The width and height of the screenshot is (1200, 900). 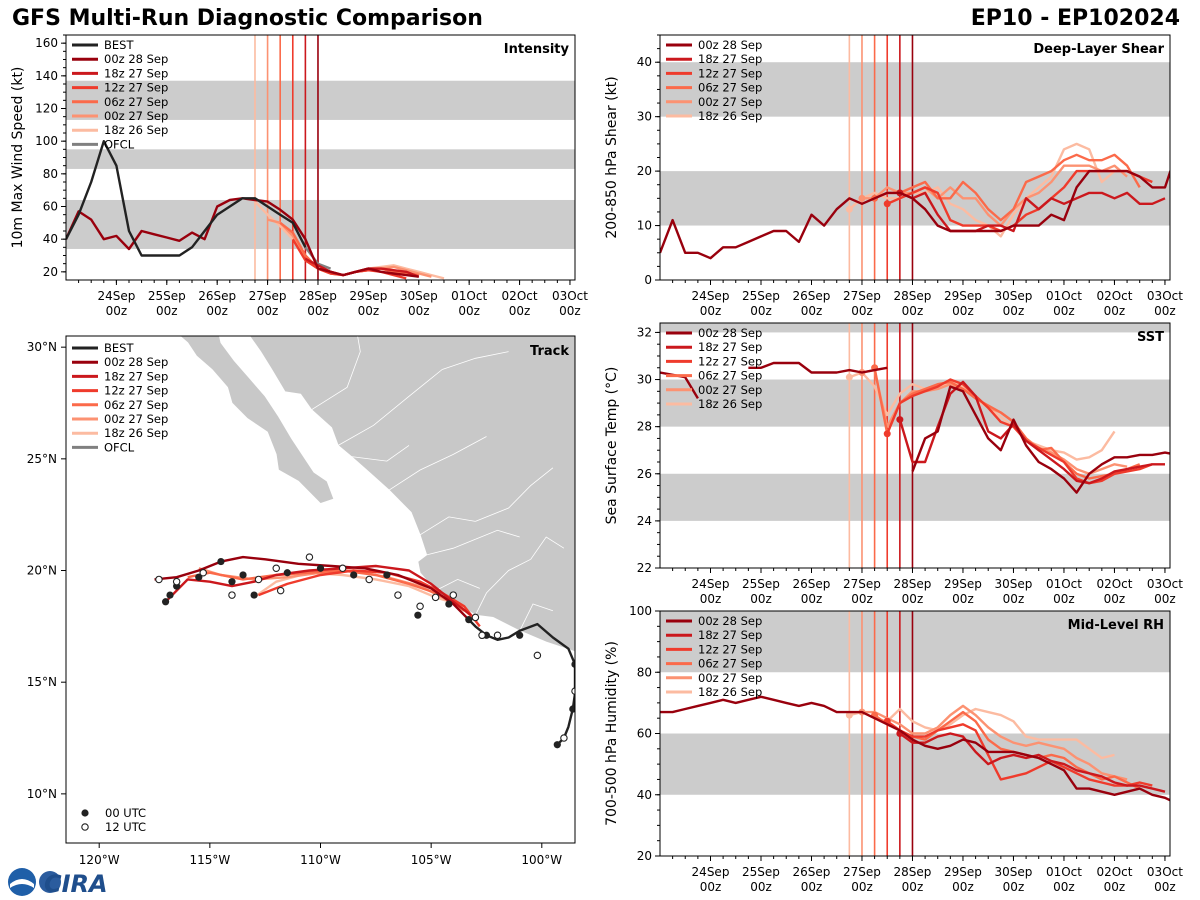 I want to click on sst-series-line, so click(x=1007, y=423).